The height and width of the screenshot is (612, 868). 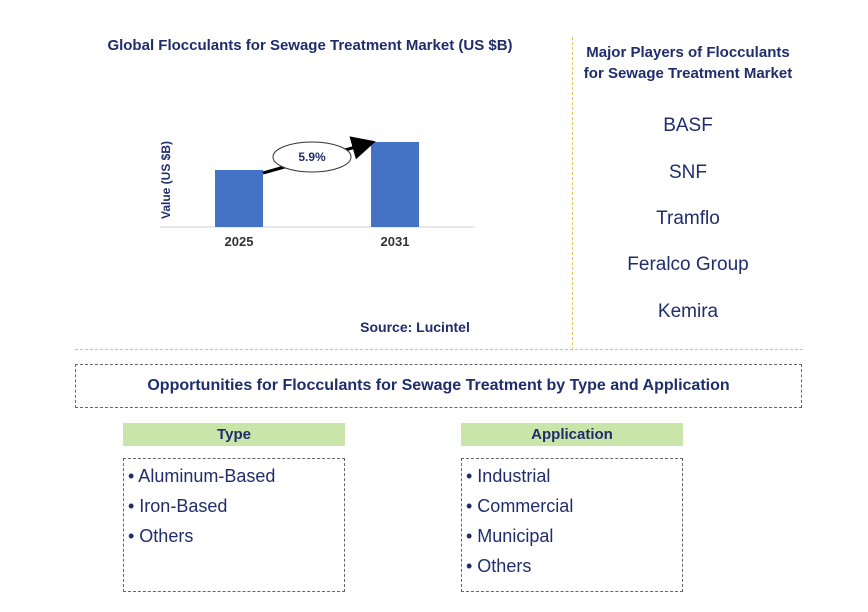 I want to click on vertical-divider, so click(x=572, y=193).